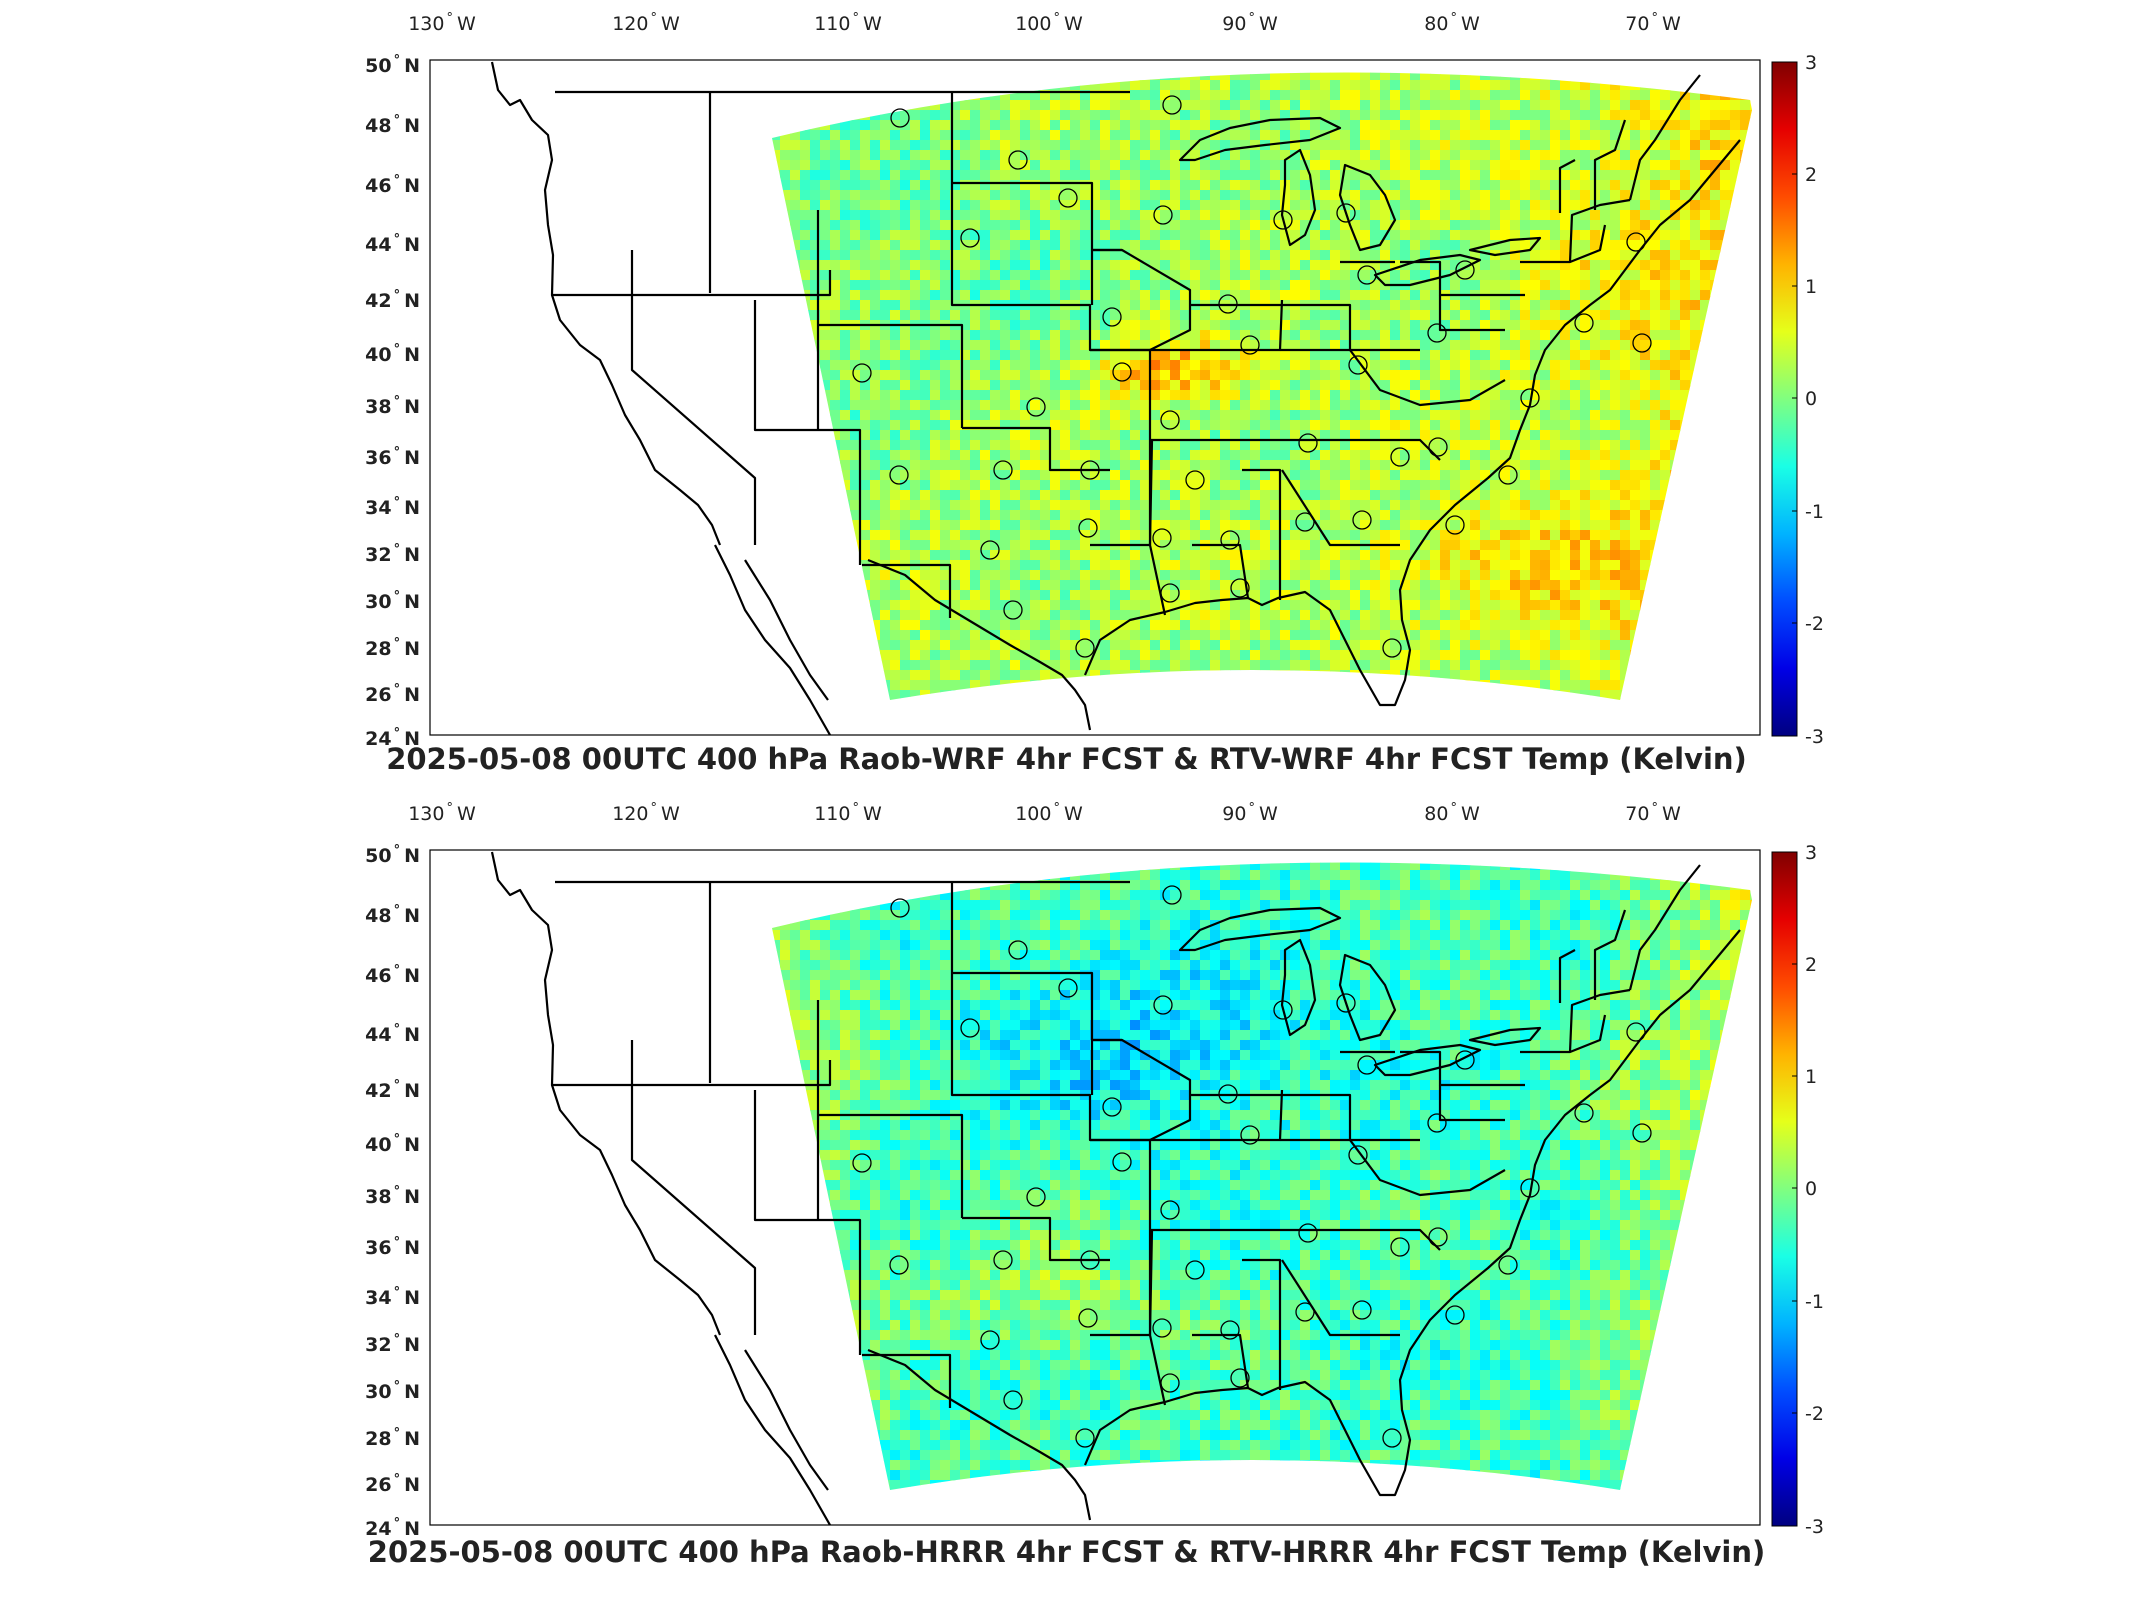  I want to click on longitude-label: 120 ° W, so click(646, 813).